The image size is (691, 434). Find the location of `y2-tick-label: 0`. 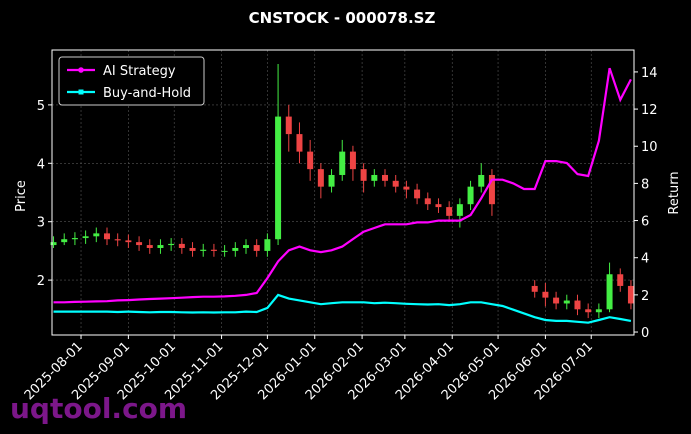

y2-tick-label: 0 is located at coordinates (645, 333).